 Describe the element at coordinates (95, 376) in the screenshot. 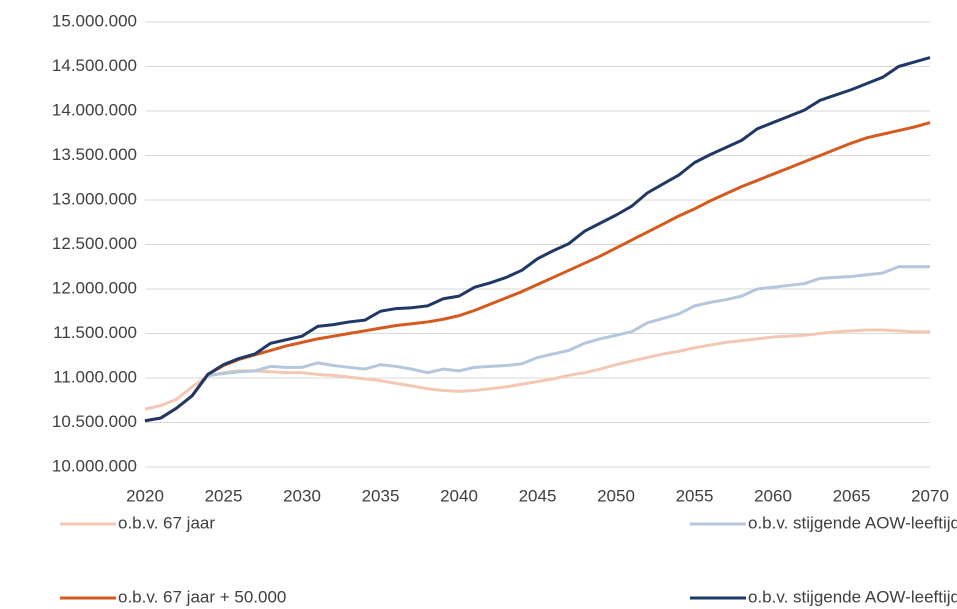

I see `y-tick-label: 11.000.000` at that location.